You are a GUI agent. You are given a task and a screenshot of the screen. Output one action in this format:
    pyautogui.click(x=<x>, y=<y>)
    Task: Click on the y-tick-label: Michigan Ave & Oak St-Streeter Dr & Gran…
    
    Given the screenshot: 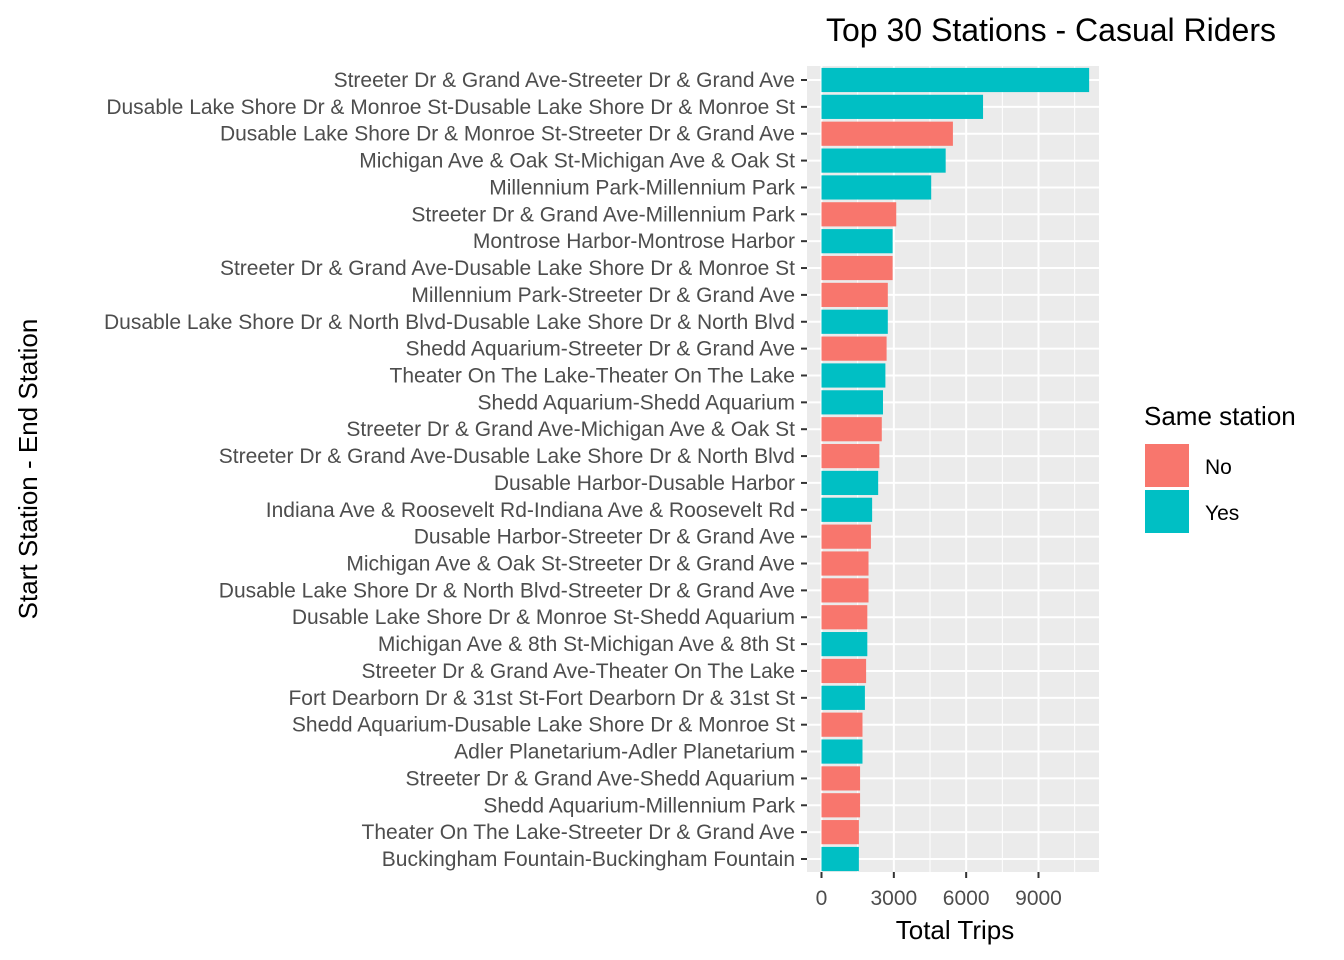 What is the action you would take?
    pyautogui.click(x=570, y=564)
    